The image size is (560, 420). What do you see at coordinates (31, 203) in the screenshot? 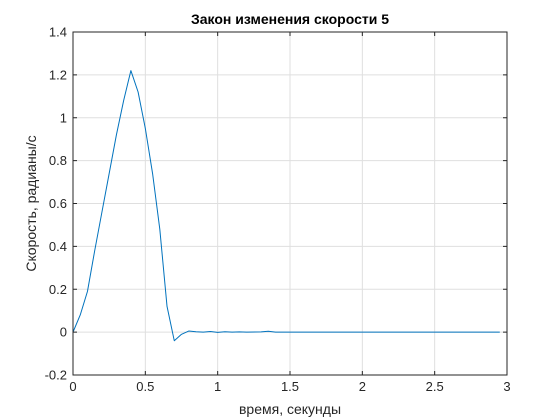
I see `y-axis-label: Скорость, радианы/с` at bounding box center [31, 203].